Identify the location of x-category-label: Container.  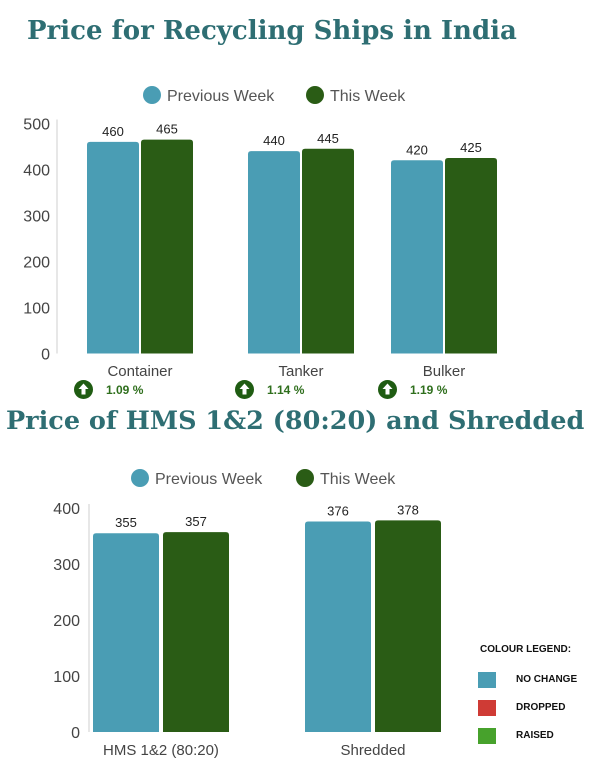
(139, 371).